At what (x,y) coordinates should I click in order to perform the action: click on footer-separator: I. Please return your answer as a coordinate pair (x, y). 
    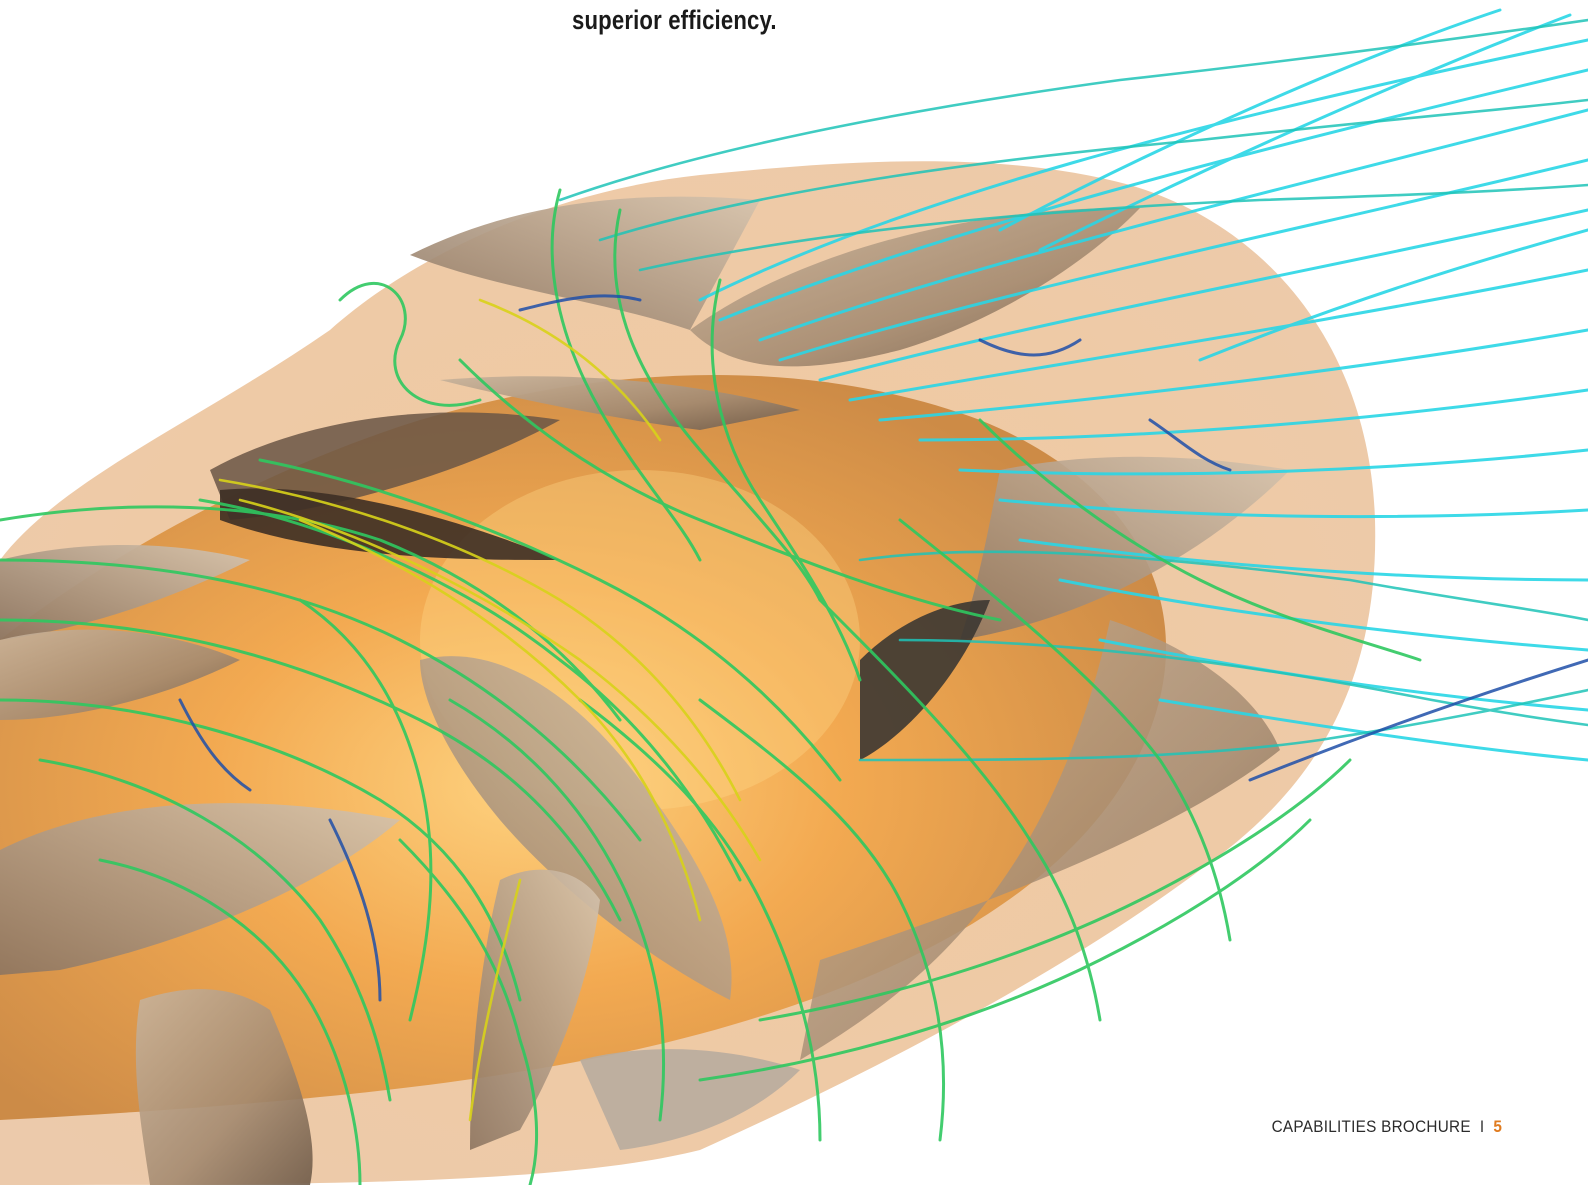
    Looking at the image, I should click on (1482, 1126).